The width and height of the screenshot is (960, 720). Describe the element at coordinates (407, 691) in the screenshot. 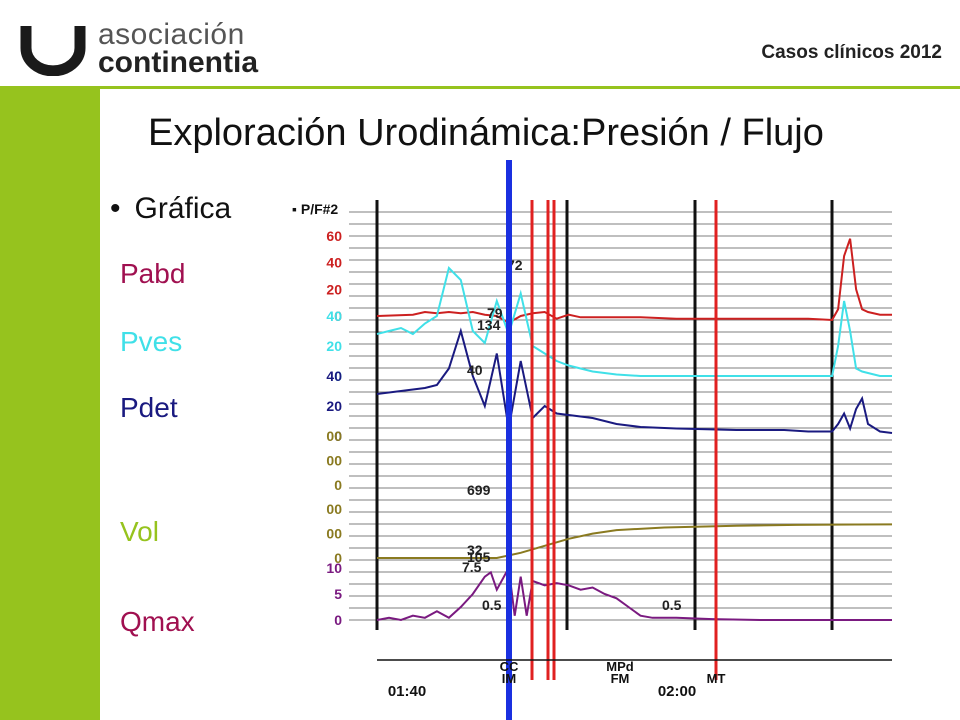

I see `x-tick-label: 01:40` at that location.